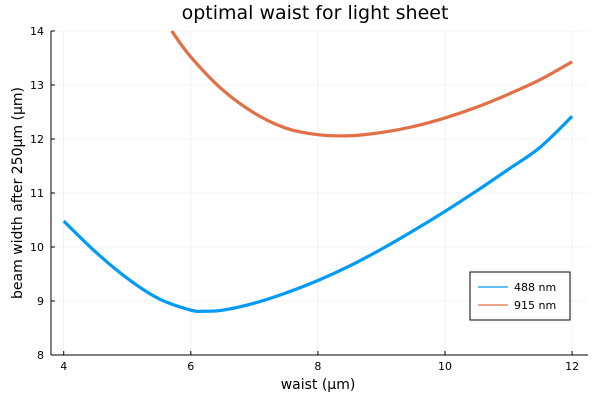  Describe the element at coordinates (37, 85) in the screenshot. I see `y-tick-label: 13` at that location.